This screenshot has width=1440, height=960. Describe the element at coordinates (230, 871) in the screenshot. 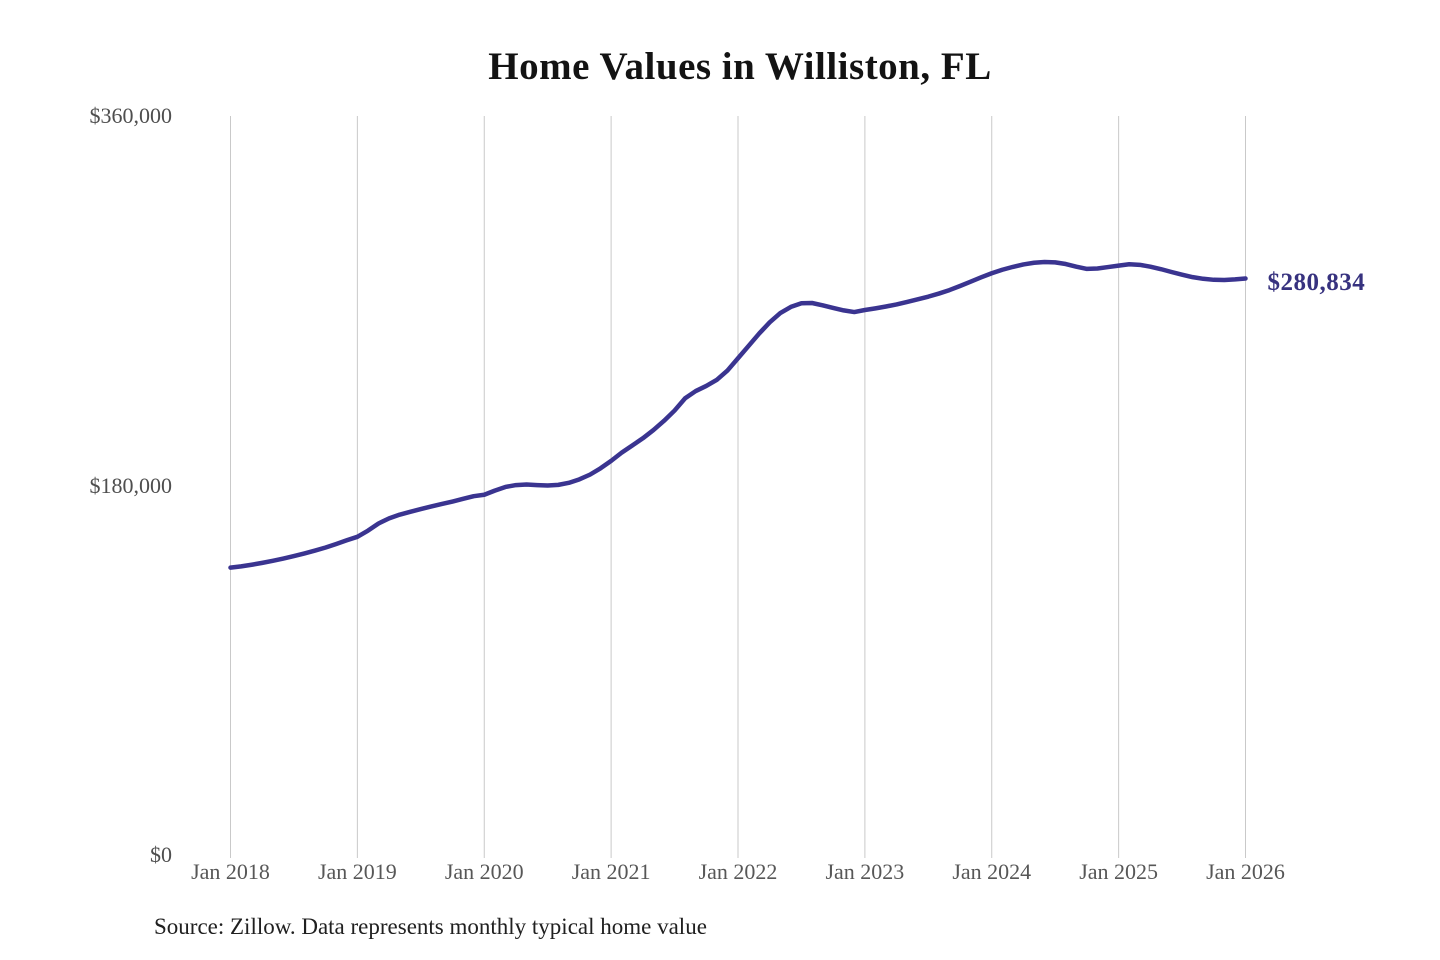

I see `x-axis-tick-label: Jan 2018` at that location.